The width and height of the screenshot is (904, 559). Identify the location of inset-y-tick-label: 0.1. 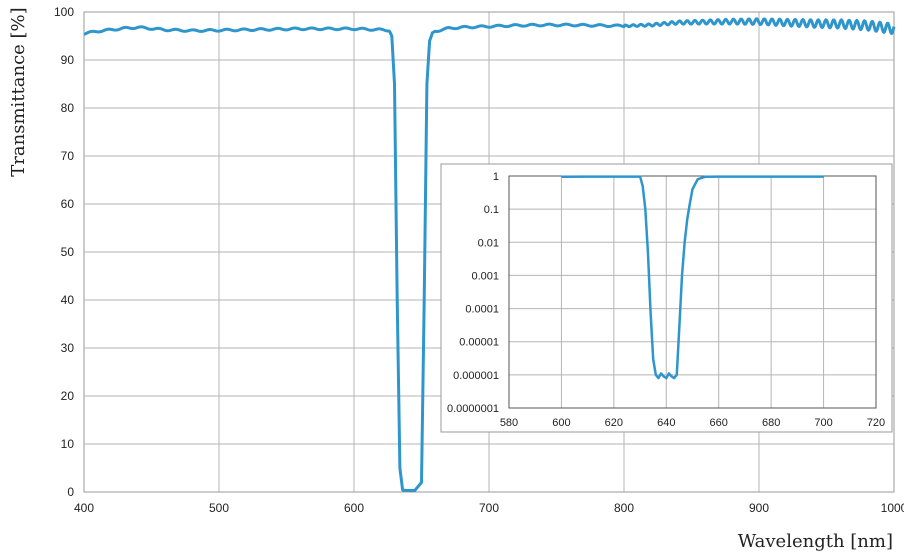
(491, 210).